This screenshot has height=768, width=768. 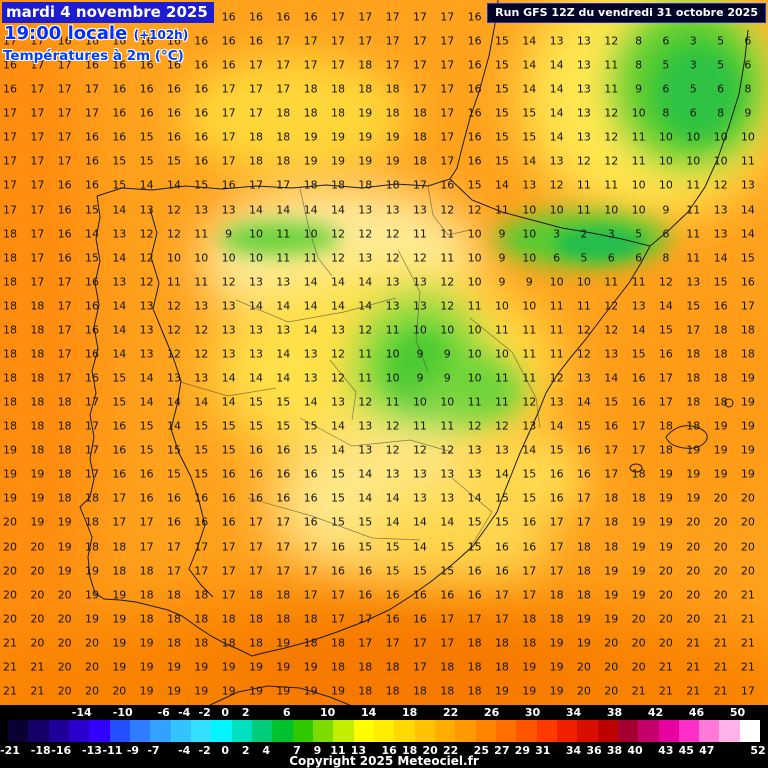 I want to click on scale-bar, so click(x=384, y=731).